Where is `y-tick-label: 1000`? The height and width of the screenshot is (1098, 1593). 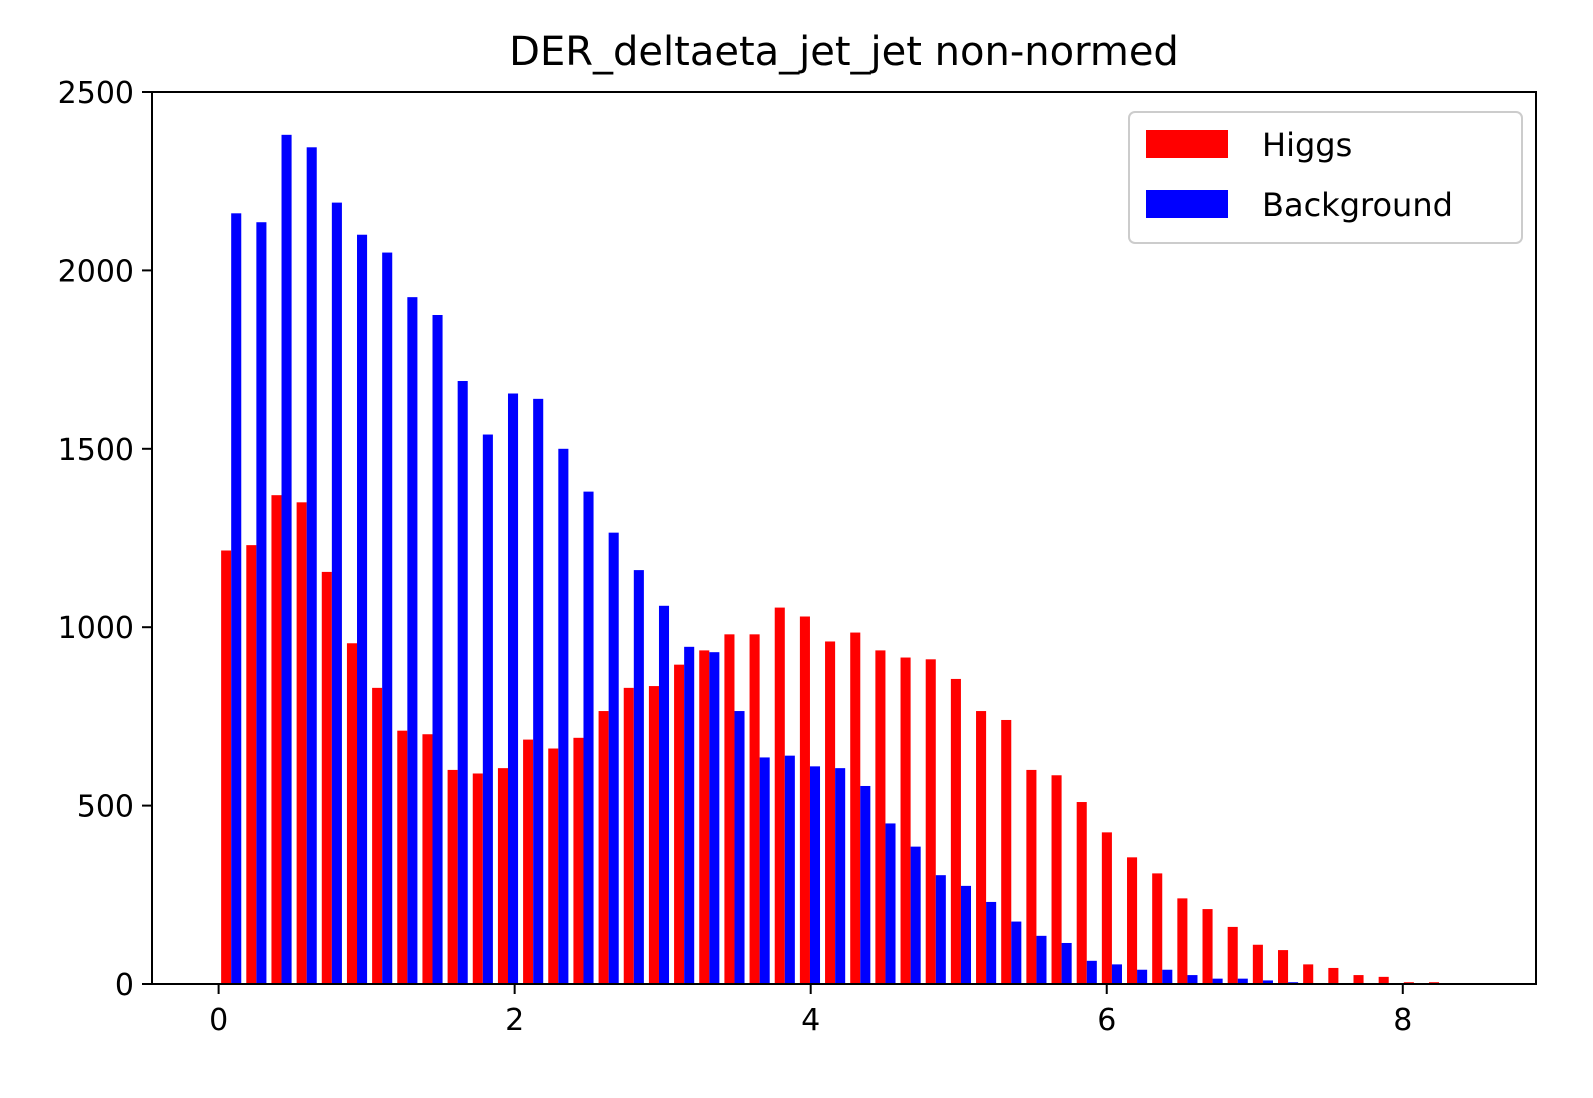 y-tick-label: 1000 is located at coordinates (96, 628).